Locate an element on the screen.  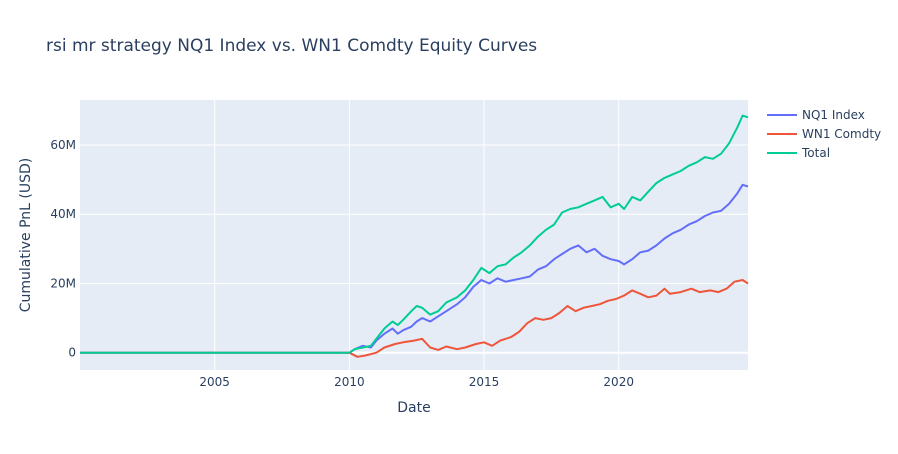
y-axis-label: Cumulative PnL (USD) is located at coordinates (26, 235).